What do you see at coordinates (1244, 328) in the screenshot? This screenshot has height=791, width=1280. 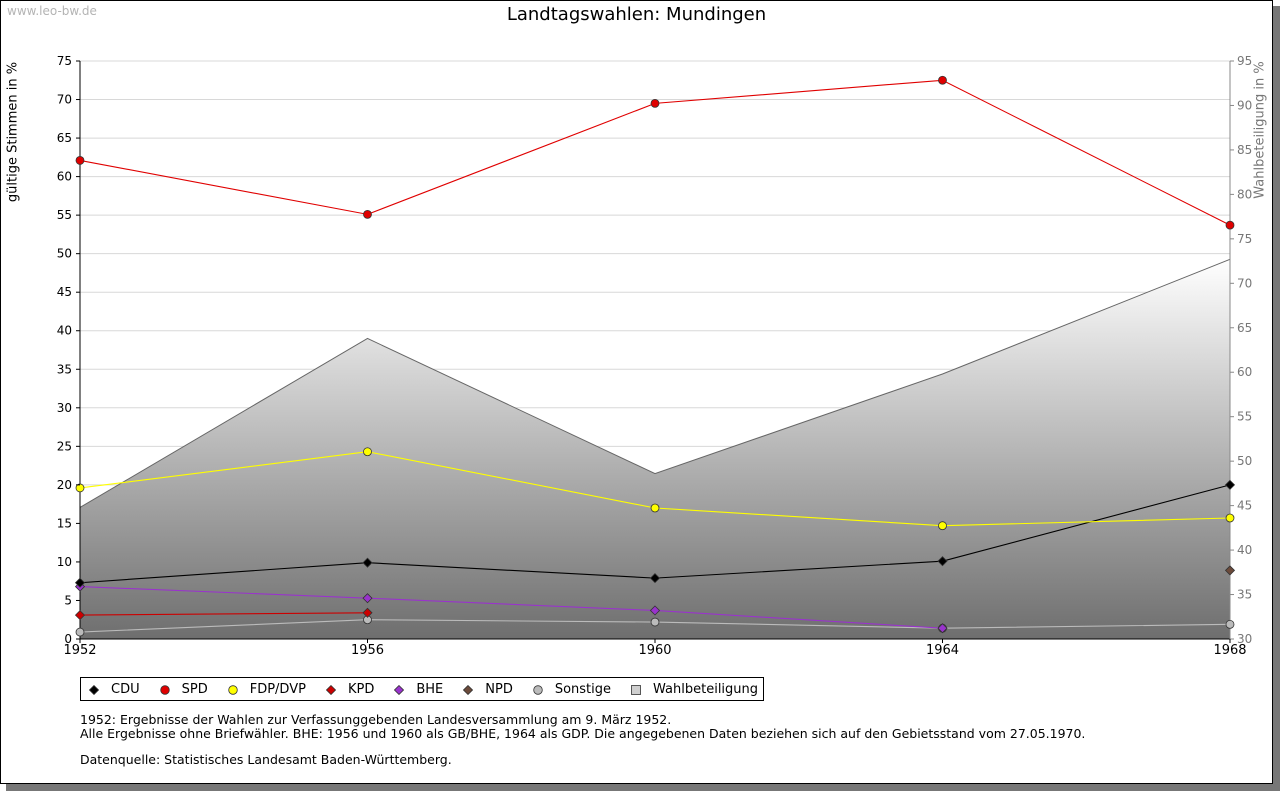 I see `y-tick-label-right: 65` at bounding box center [1244, 328].